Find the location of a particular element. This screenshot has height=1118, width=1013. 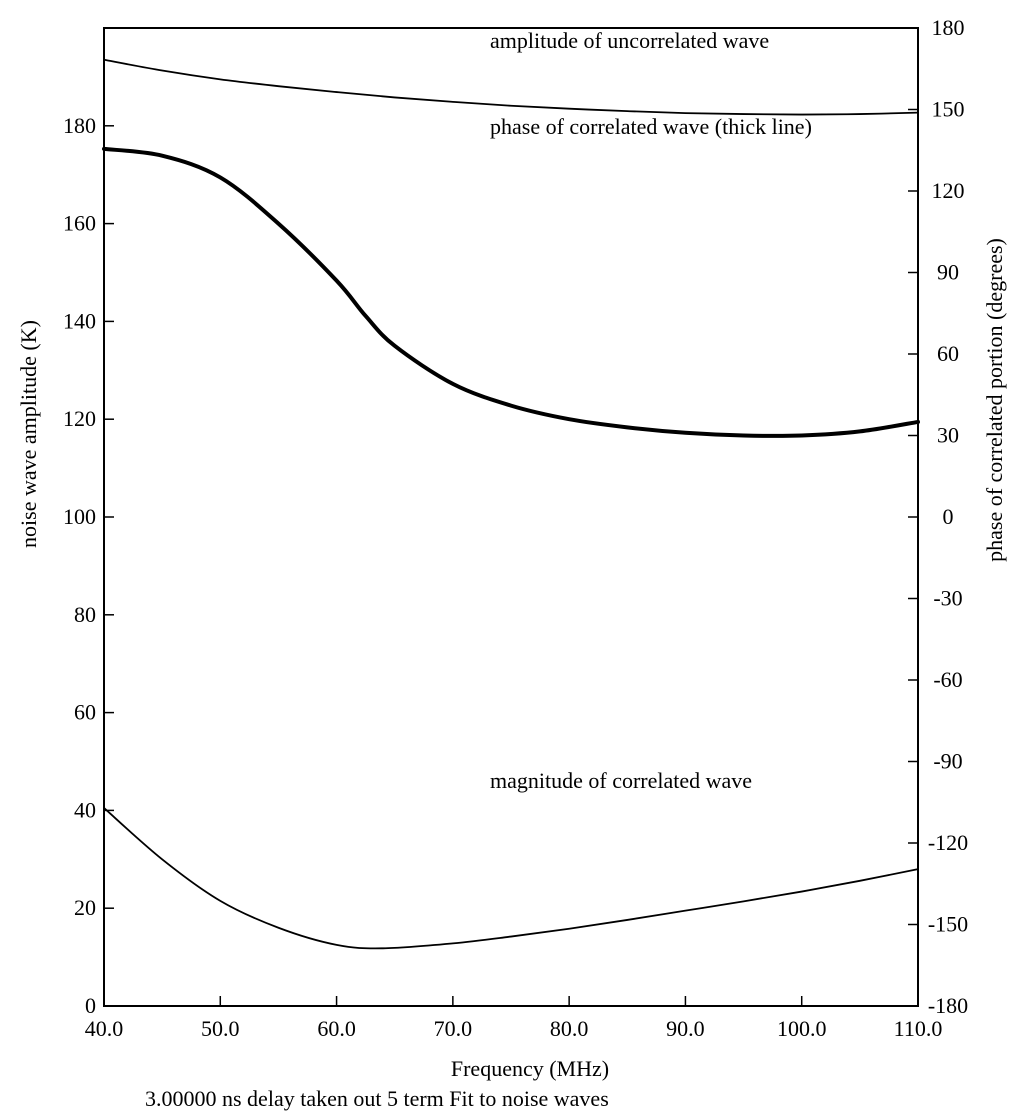

correlated-magnitude-line is located at coordinates (511, 878).